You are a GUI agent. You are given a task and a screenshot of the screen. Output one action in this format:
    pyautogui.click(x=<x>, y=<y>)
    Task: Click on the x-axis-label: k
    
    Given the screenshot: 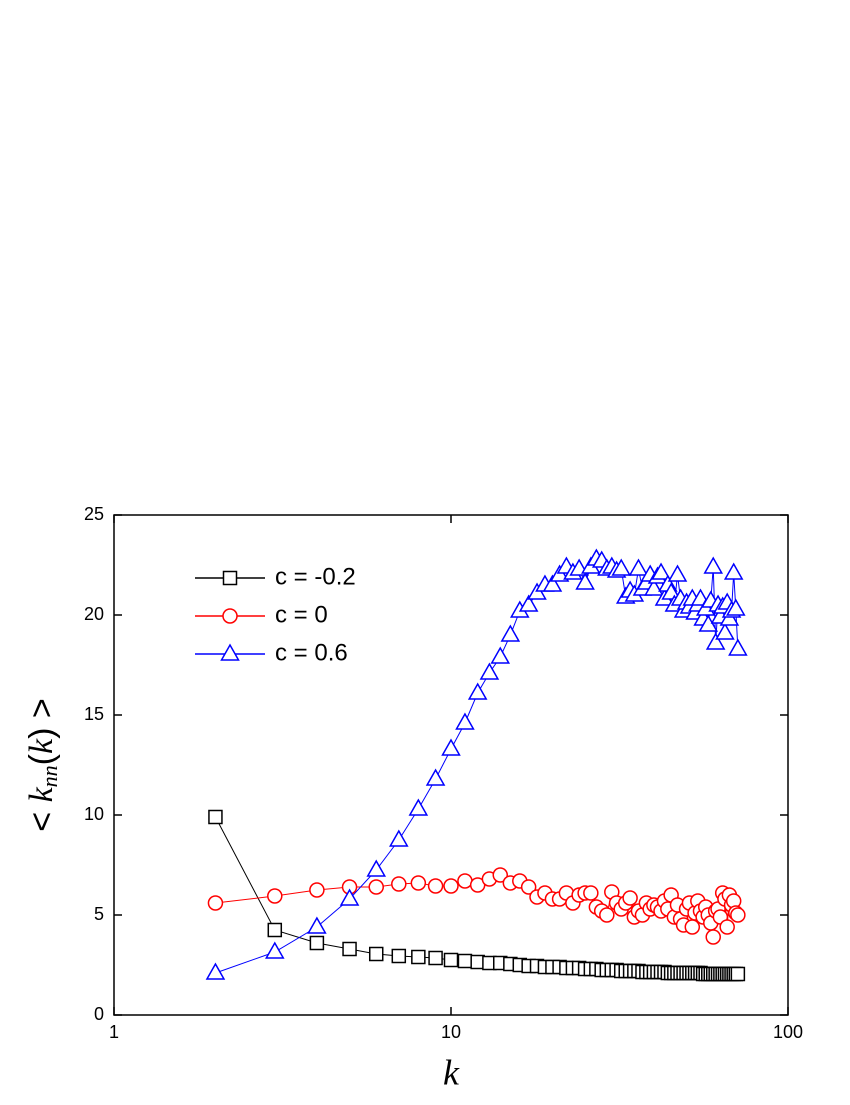 What is the action you would take?
    pyautogui.click(x=451, y=1072)
    